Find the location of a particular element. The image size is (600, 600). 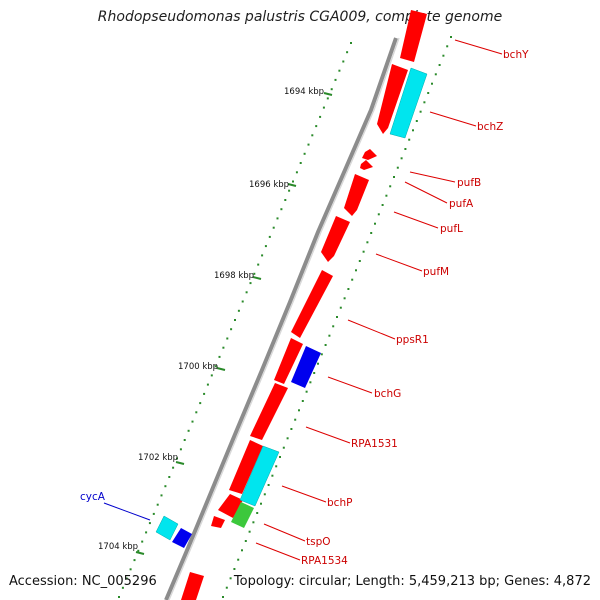

gene-bchP-partner is located at coordinates (246, 467).